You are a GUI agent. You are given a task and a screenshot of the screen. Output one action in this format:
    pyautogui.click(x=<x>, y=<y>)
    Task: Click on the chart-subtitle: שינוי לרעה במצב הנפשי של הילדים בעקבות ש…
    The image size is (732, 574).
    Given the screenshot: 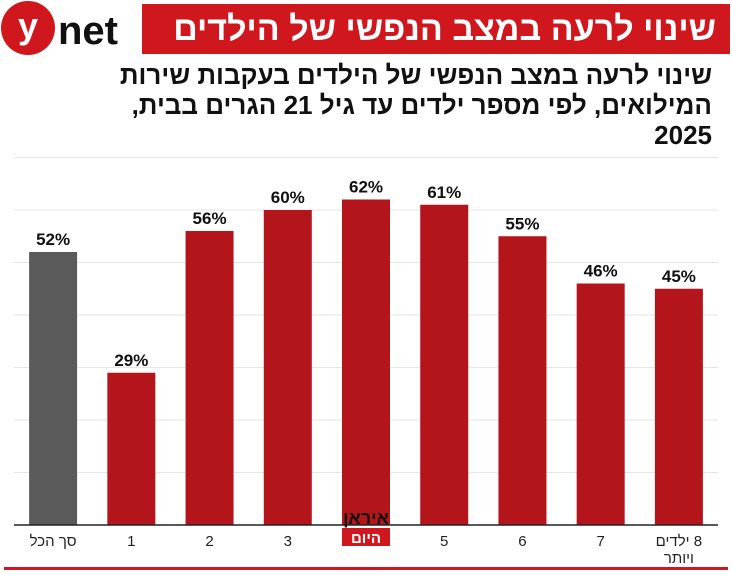 What is the action you would take?
    pyautogui.click(x=368, y=105)
    